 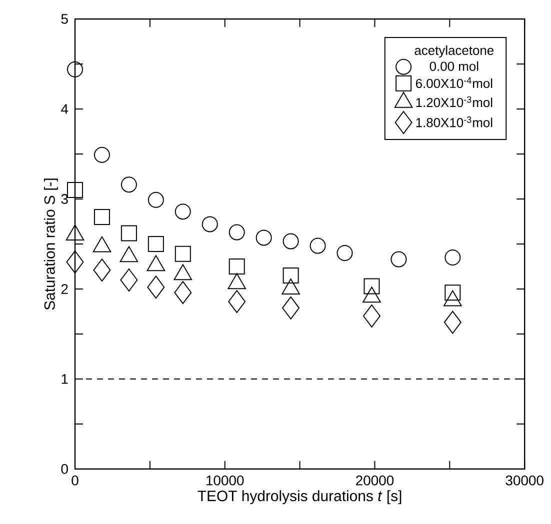 What do you see at coordinates (454, 66) in the screenshot?
I see `legend-label: 0.00 mol` at bounding box center [454, 66].